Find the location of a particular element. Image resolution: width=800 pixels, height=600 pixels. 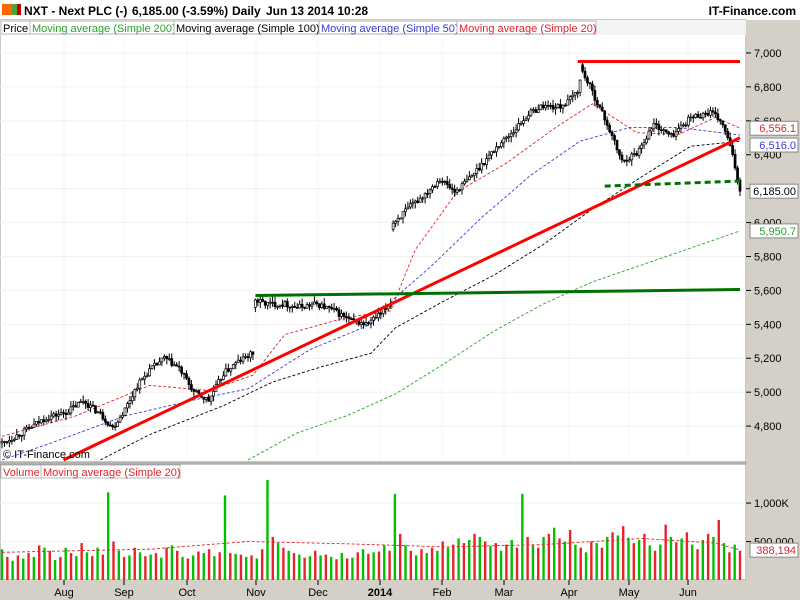

legend-ma50: Moving average (Simple 50) is located at coordinates (390, 29).